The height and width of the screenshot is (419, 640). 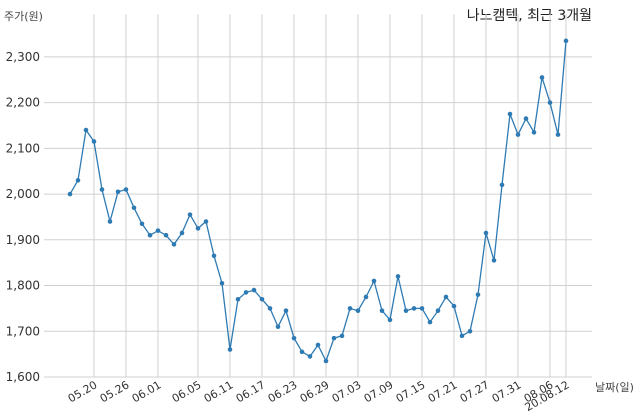 I want to click on x-tick-label: 06.17, so click(x=251, y=391).